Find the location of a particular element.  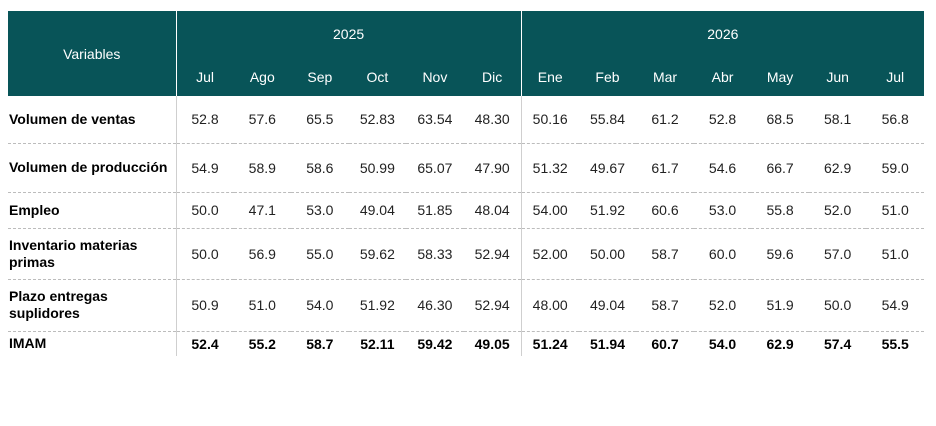

value-cell: 59.6 is located at coordinates (780, 254).